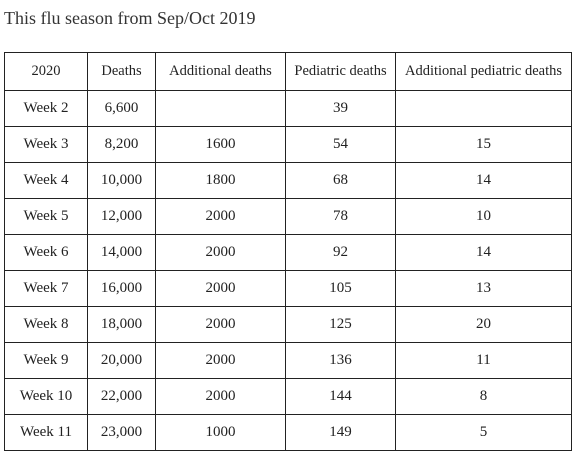  Describe the element at coordinates (220, 432) in the screenshot. I see `table-cell: 1000` at that location.